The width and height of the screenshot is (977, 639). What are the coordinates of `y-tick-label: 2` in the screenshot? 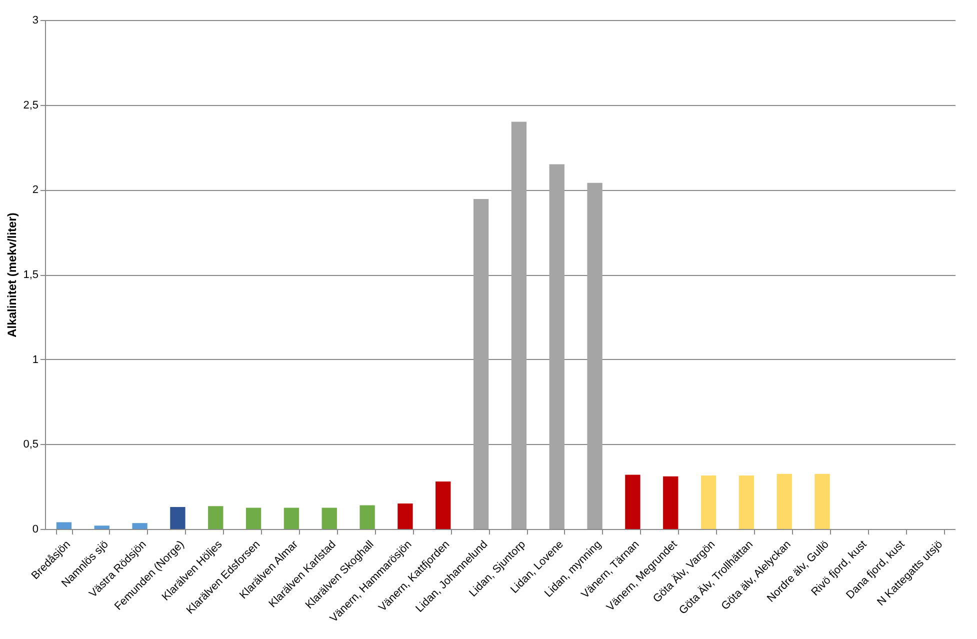 It's located at (35, 190).